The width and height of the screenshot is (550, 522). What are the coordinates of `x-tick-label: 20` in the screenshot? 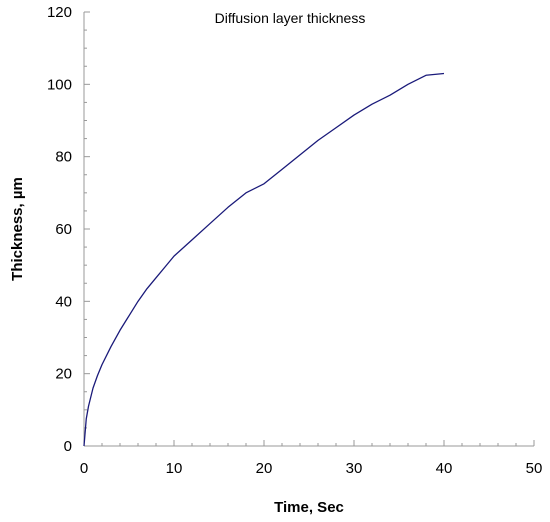 It's located at (264, 468).